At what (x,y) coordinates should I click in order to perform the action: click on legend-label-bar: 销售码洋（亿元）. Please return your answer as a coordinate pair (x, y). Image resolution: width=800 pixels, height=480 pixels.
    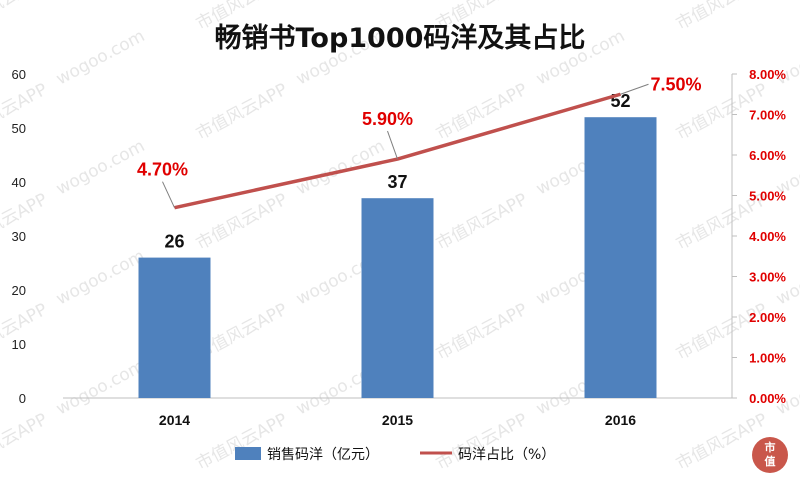
    Looking at the image, I should click on (323, 455).